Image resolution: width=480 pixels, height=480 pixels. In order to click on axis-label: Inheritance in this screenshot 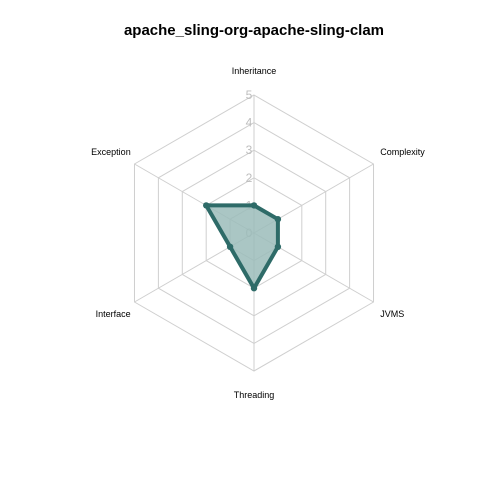, I will do `click(254, 71)`.